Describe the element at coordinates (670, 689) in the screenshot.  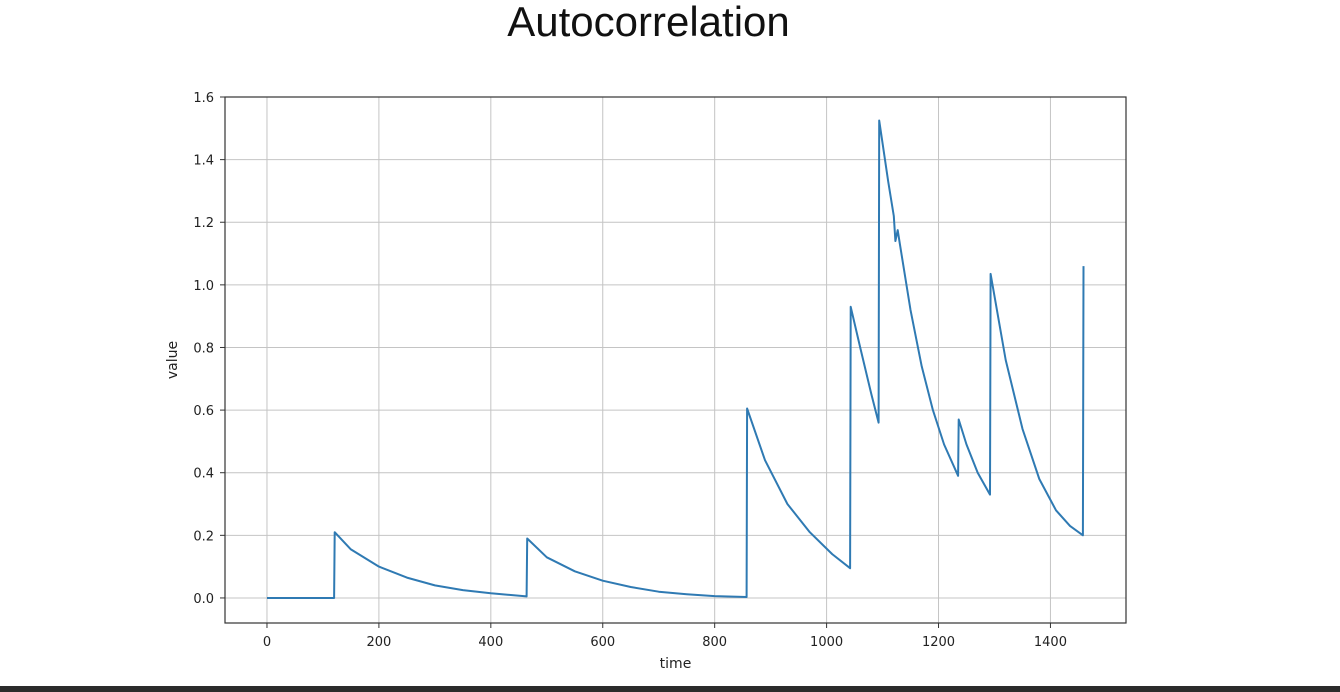
I see `bottom-bar` at that location.